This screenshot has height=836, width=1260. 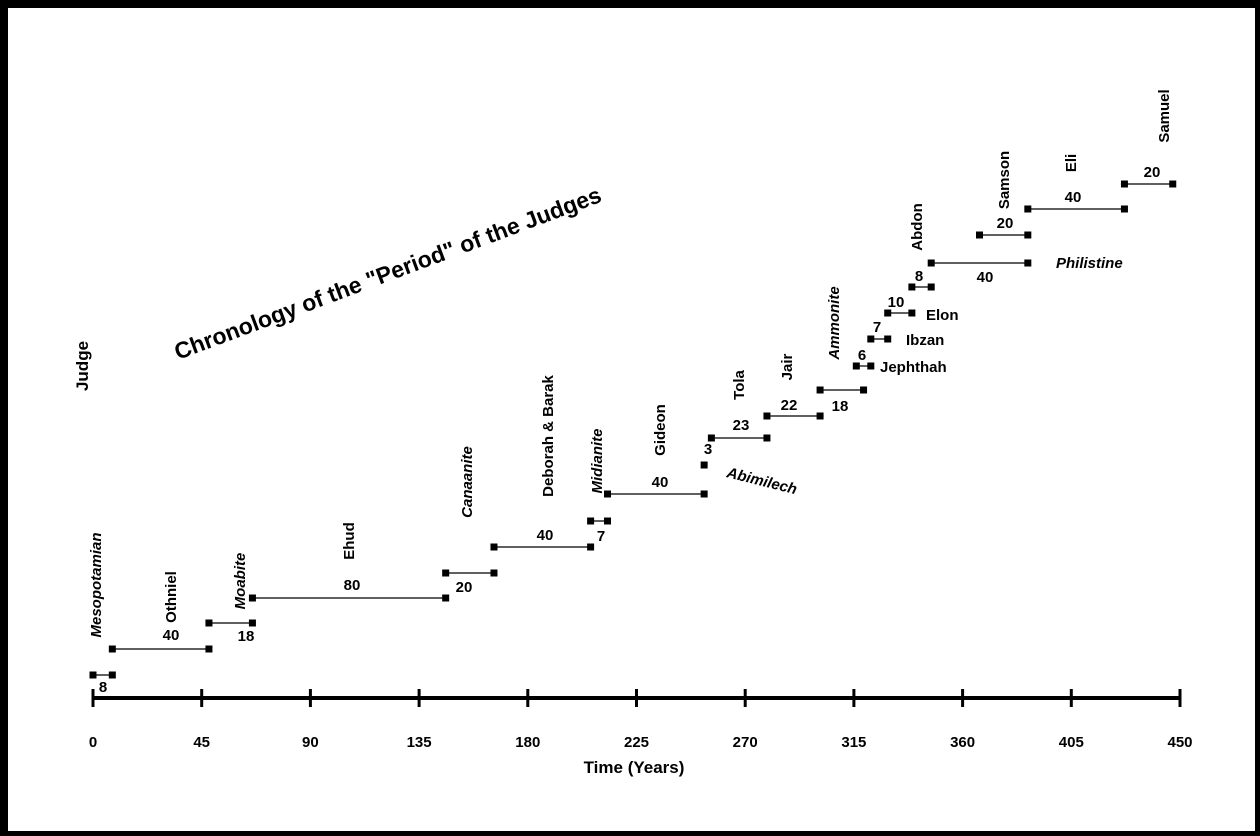 I want to click on timeline-segment: Philistine 40, so click(x=1025, y=270).